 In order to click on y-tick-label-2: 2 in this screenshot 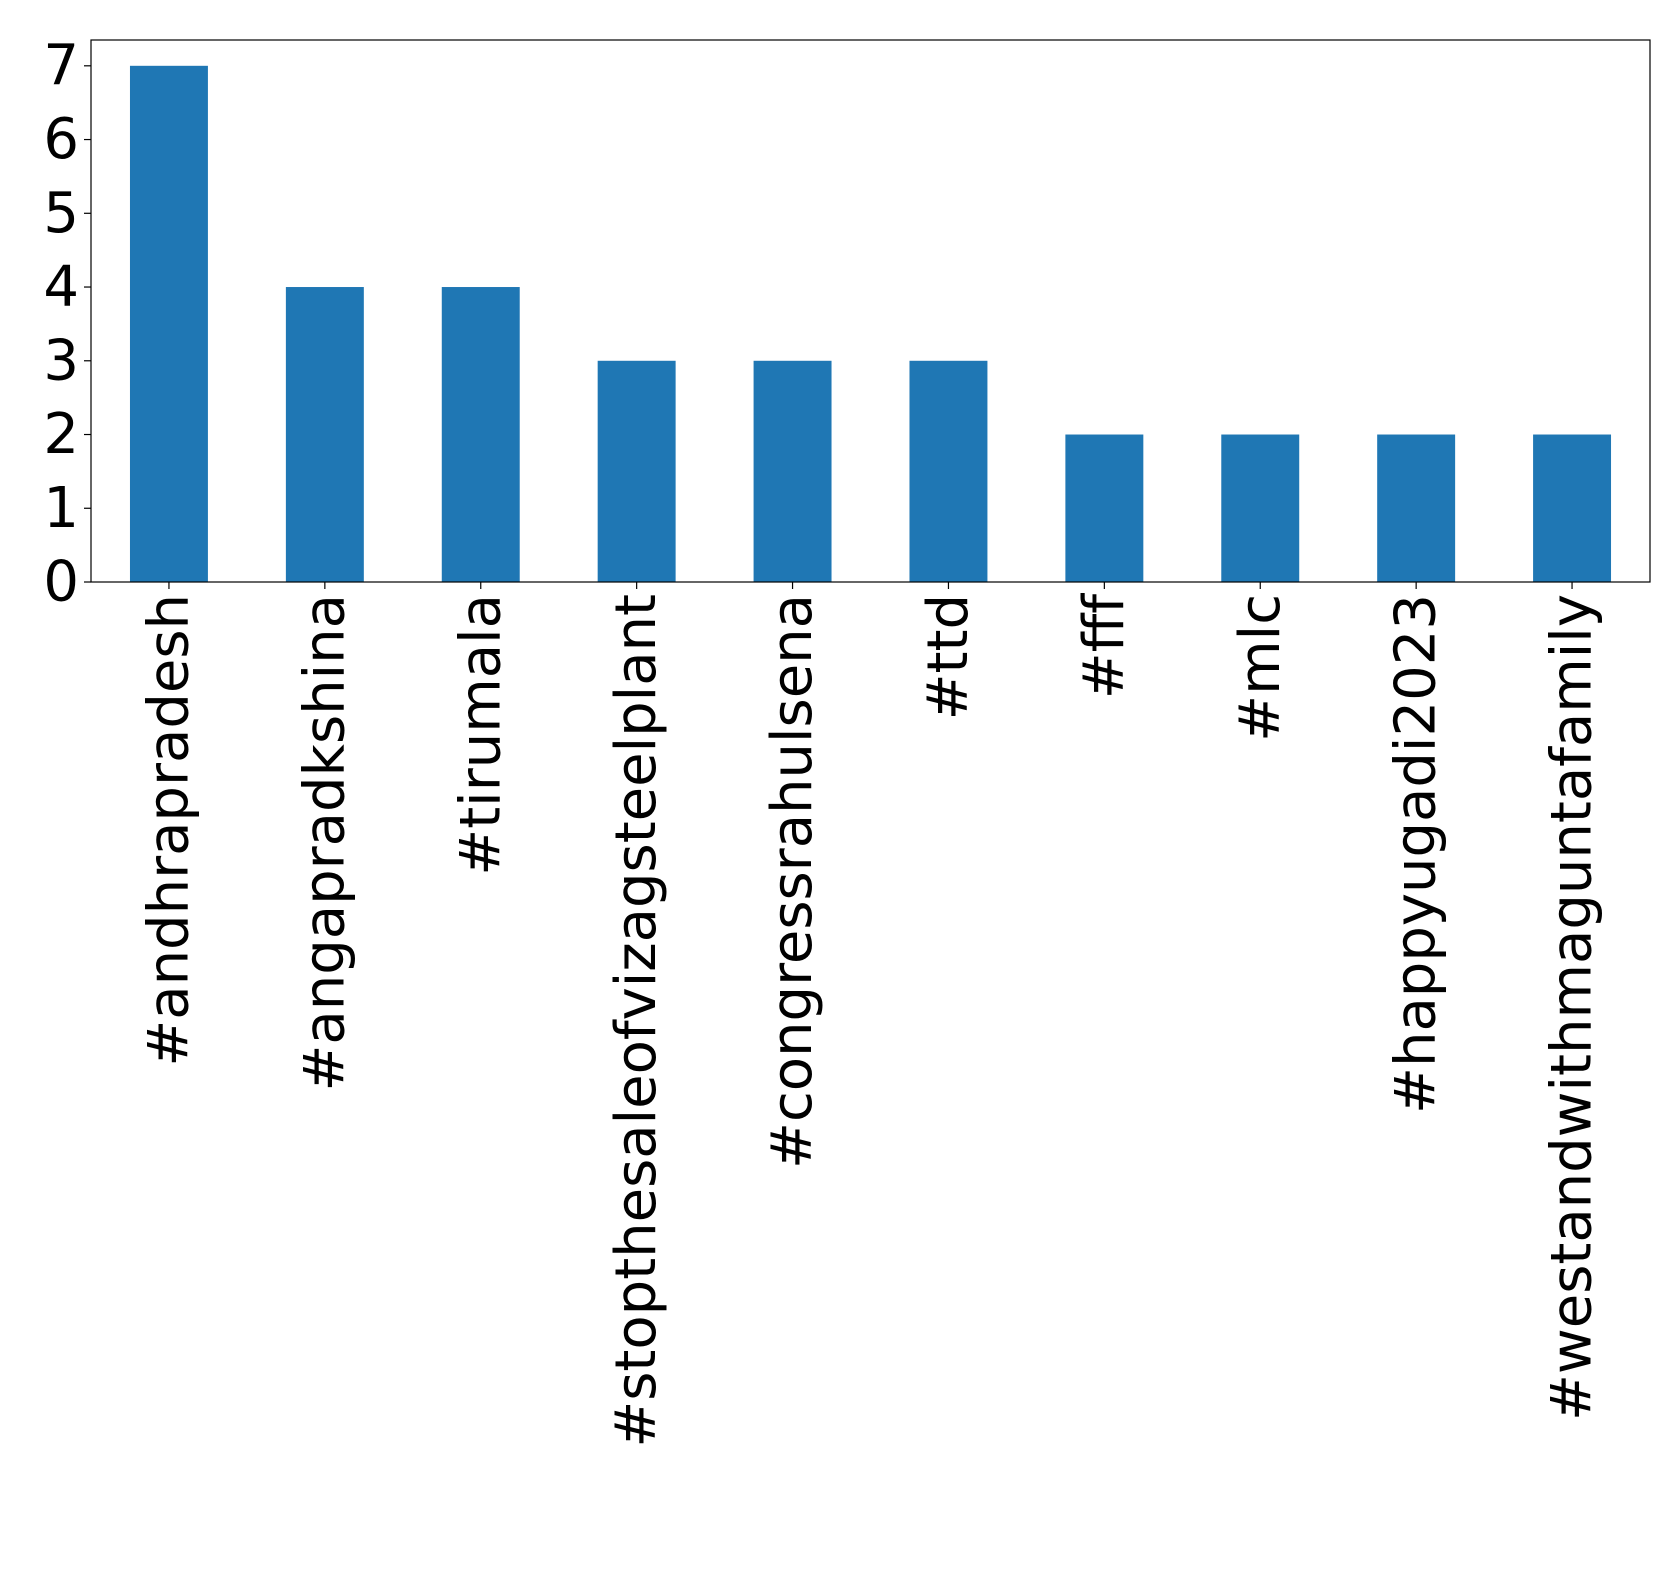, I will do `click(61, 434)`.